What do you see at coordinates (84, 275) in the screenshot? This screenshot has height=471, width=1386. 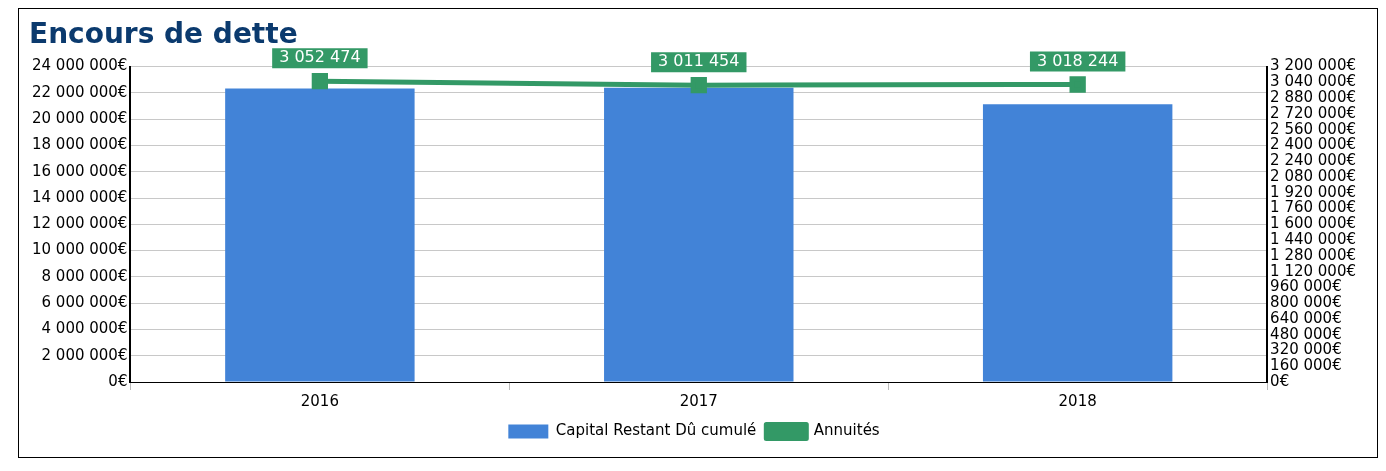 I see `y-tick-label: 8 000 000€` at bounding box center [84, 275].